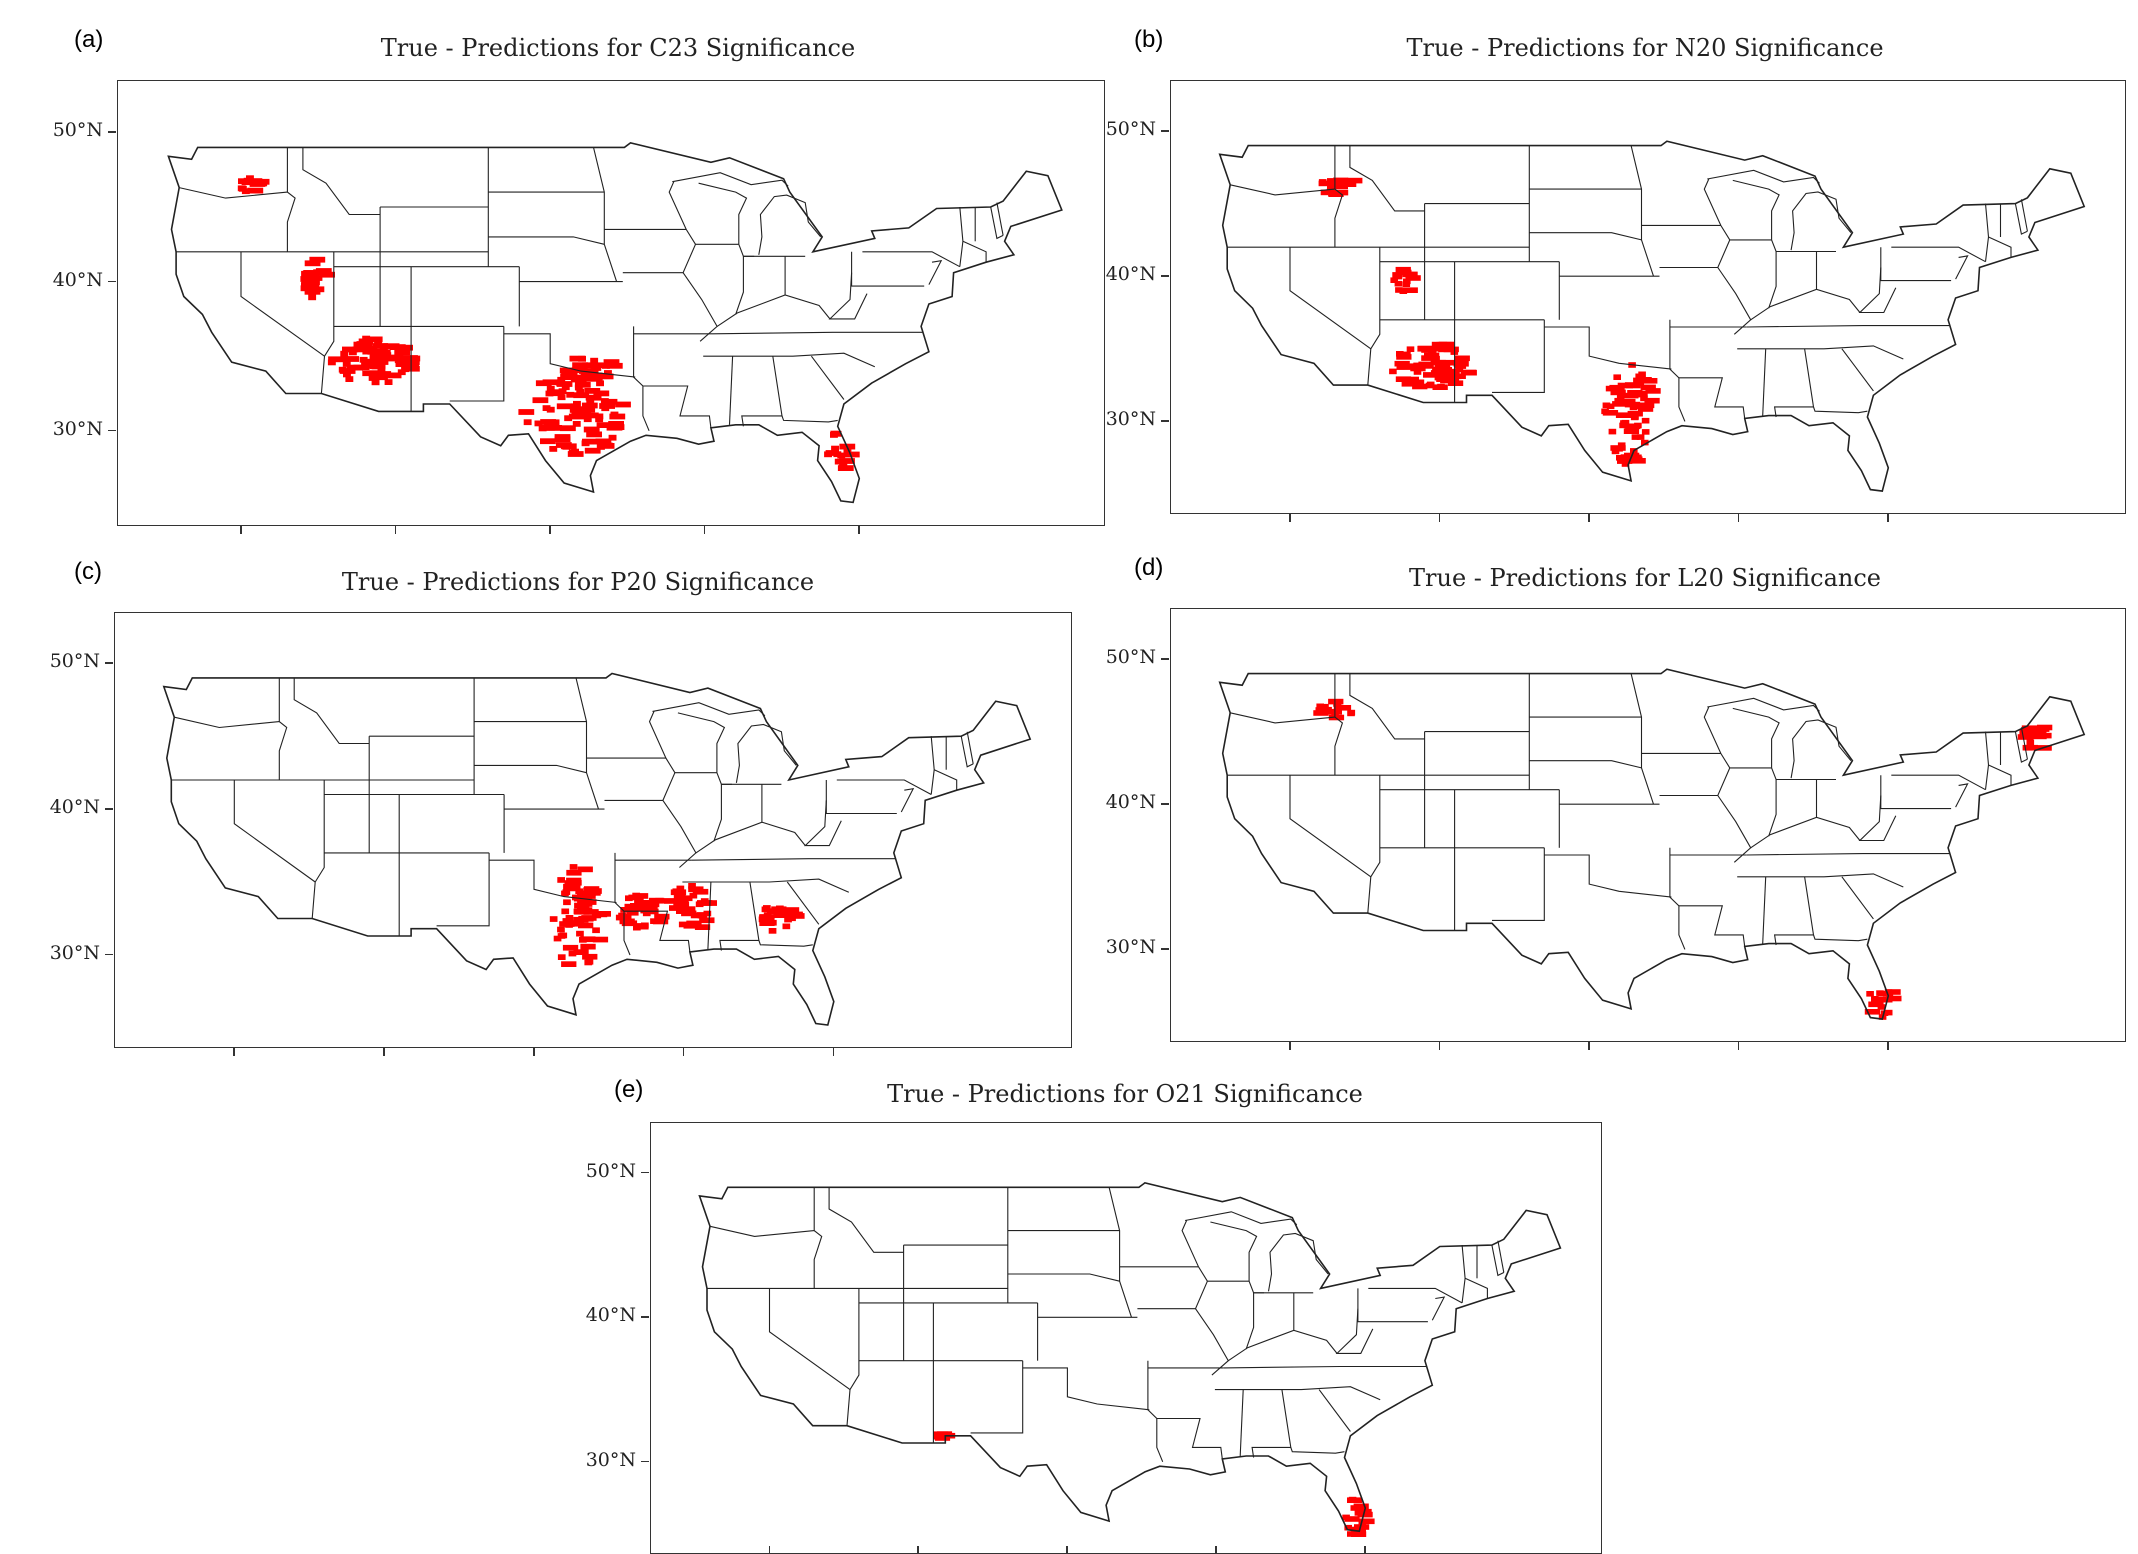  Describe the element at coordinates (317, 278) in the screenshot. I see `significance-cluster-nevada` at that location.